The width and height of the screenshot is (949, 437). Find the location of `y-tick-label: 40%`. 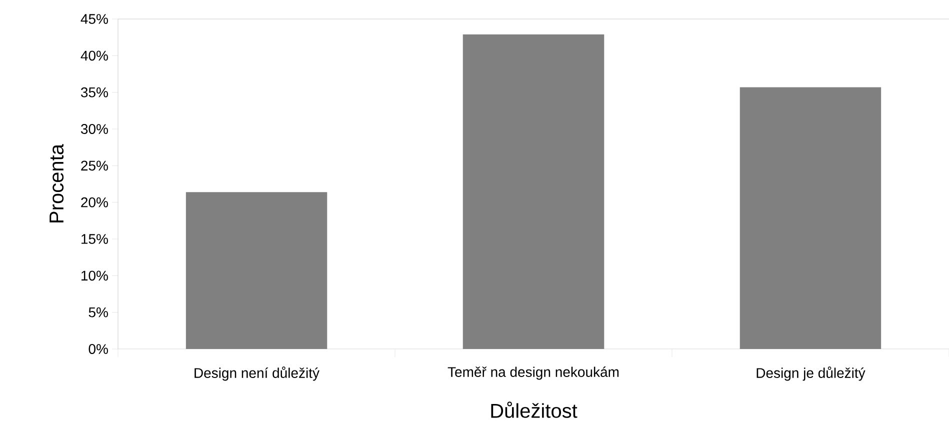

y-tick-label: 40% is located at coordinates (94, 55).